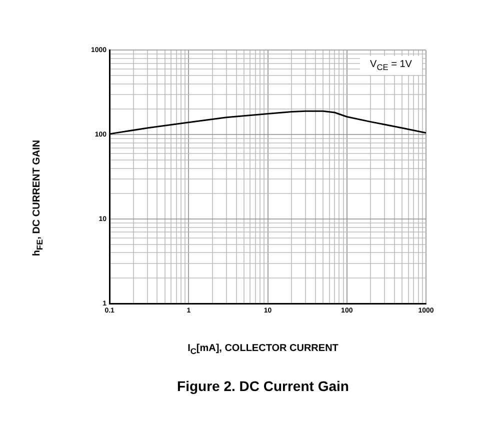 The image size is (493, 447). What do you see at coordinates (263, 386) in the screenshot?
I see `text: Figure 2. DC Current Gain` at bounding box center [263, 386].